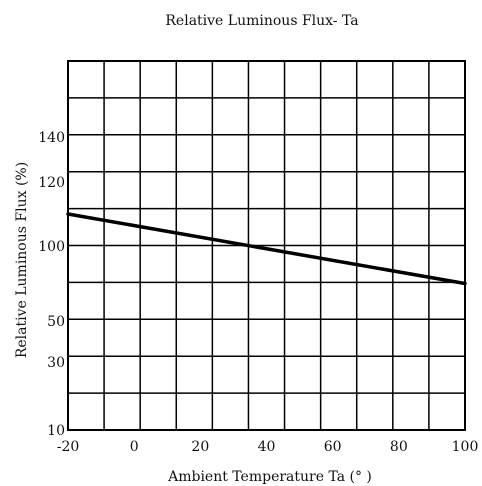 The height and width of the screenshot is (486, 482). What do you see at coordinates (261, 21) in the screenshot?
I see `chart-title: Relative Luminous Flux- Ta` at bounding box center [261, 21].